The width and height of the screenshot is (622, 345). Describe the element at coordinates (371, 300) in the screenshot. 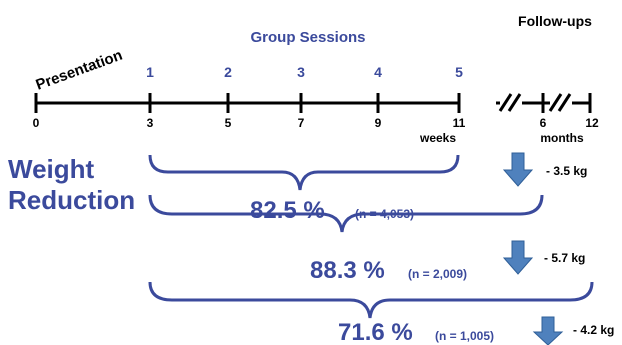

I see `brace-twelve-months` at that location.